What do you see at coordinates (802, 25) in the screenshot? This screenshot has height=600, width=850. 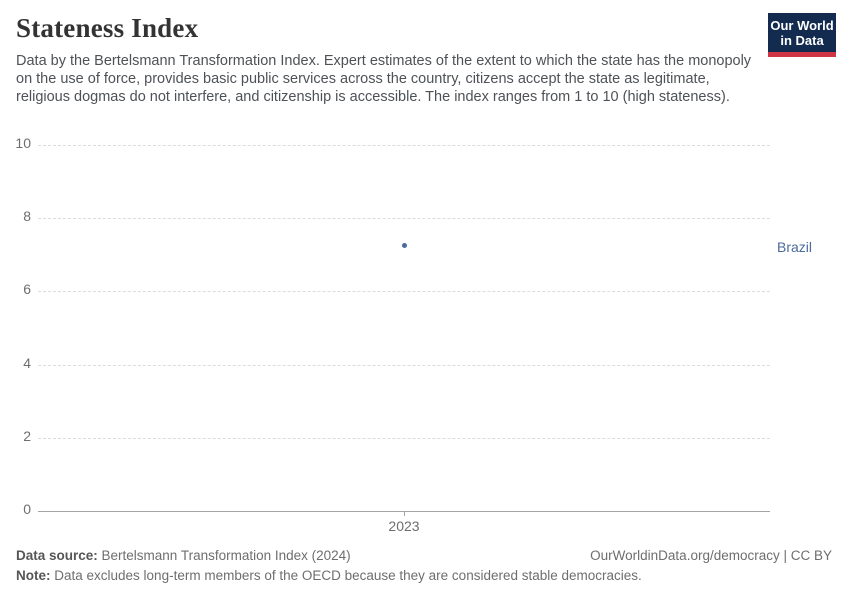 I see `owid-logo-line1: Our World` at bounding box center [802, 25].